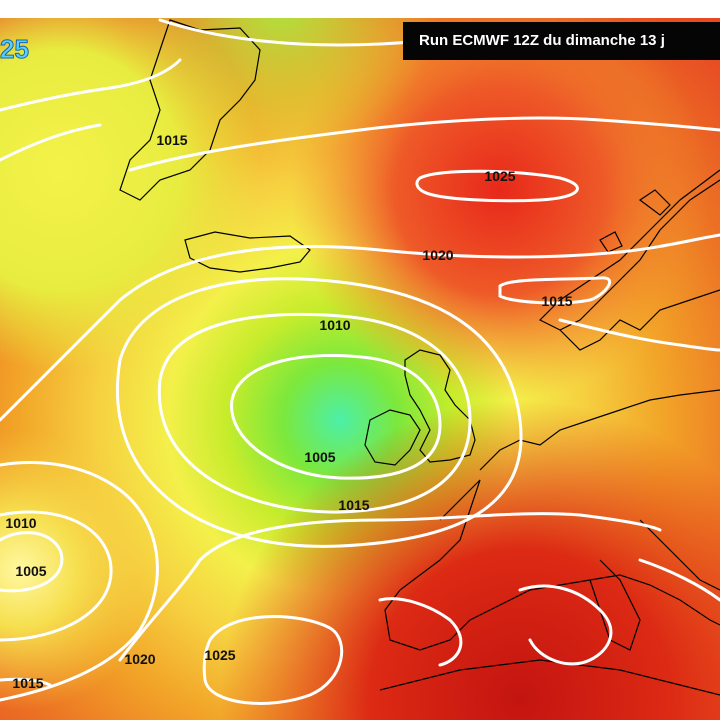 Image resolution: width=720 pixels, height=720 pixels. Describe the element at coordinates (500, 176) in the screenshot. I see `isobar-label-1025-north: 1025` at that location.